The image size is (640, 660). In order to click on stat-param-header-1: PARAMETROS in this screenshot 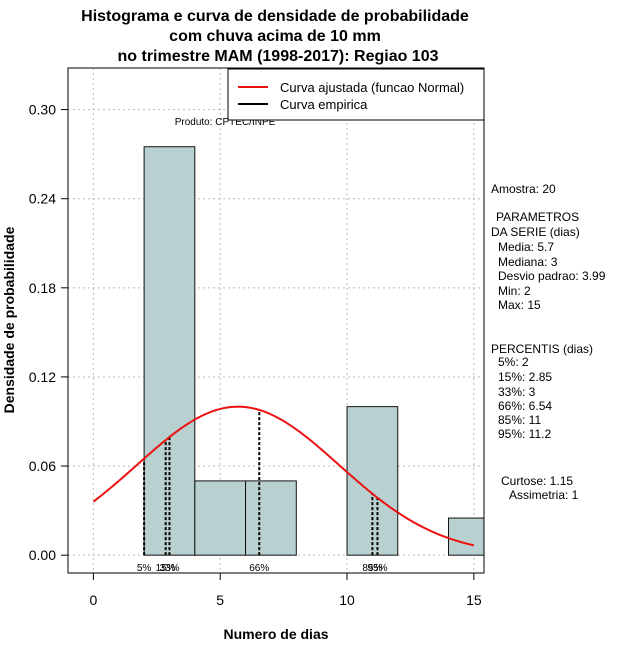, I will do `click(537, 217)`.